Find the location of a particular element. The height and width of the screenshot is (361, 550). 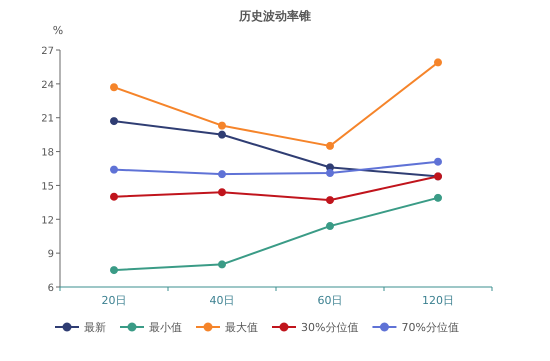

legend-label: 30%分位值 is located at coordinates (329, 327).